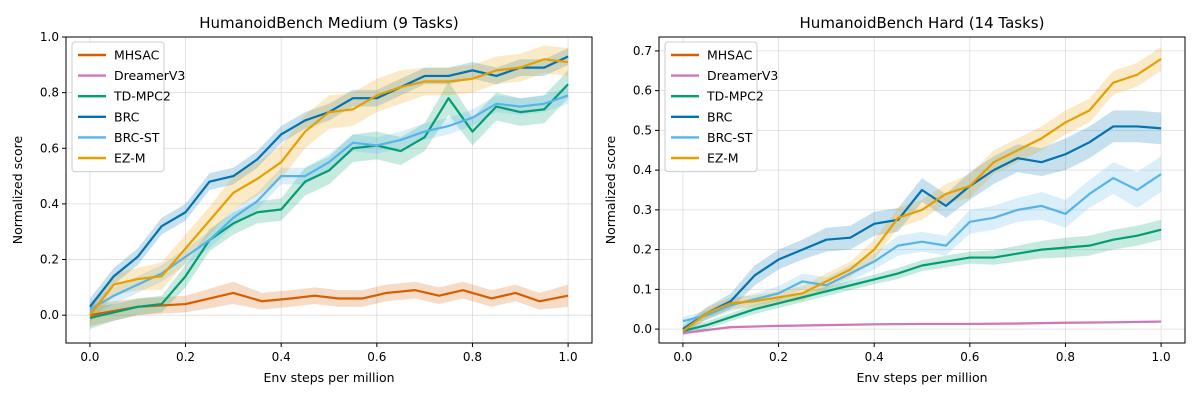  Describe the element at coordinates (642, 130) in the screenshot. I see `y-tick-label: 0.5` at that location.